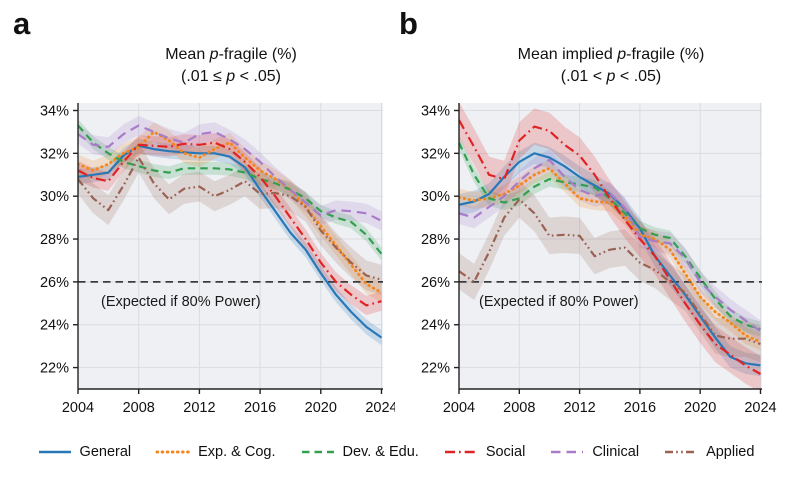  What do you see at coordinates (484, 452) in the screenshot?
I see `legend-item-social: Social` at bounding box center [484, 452].